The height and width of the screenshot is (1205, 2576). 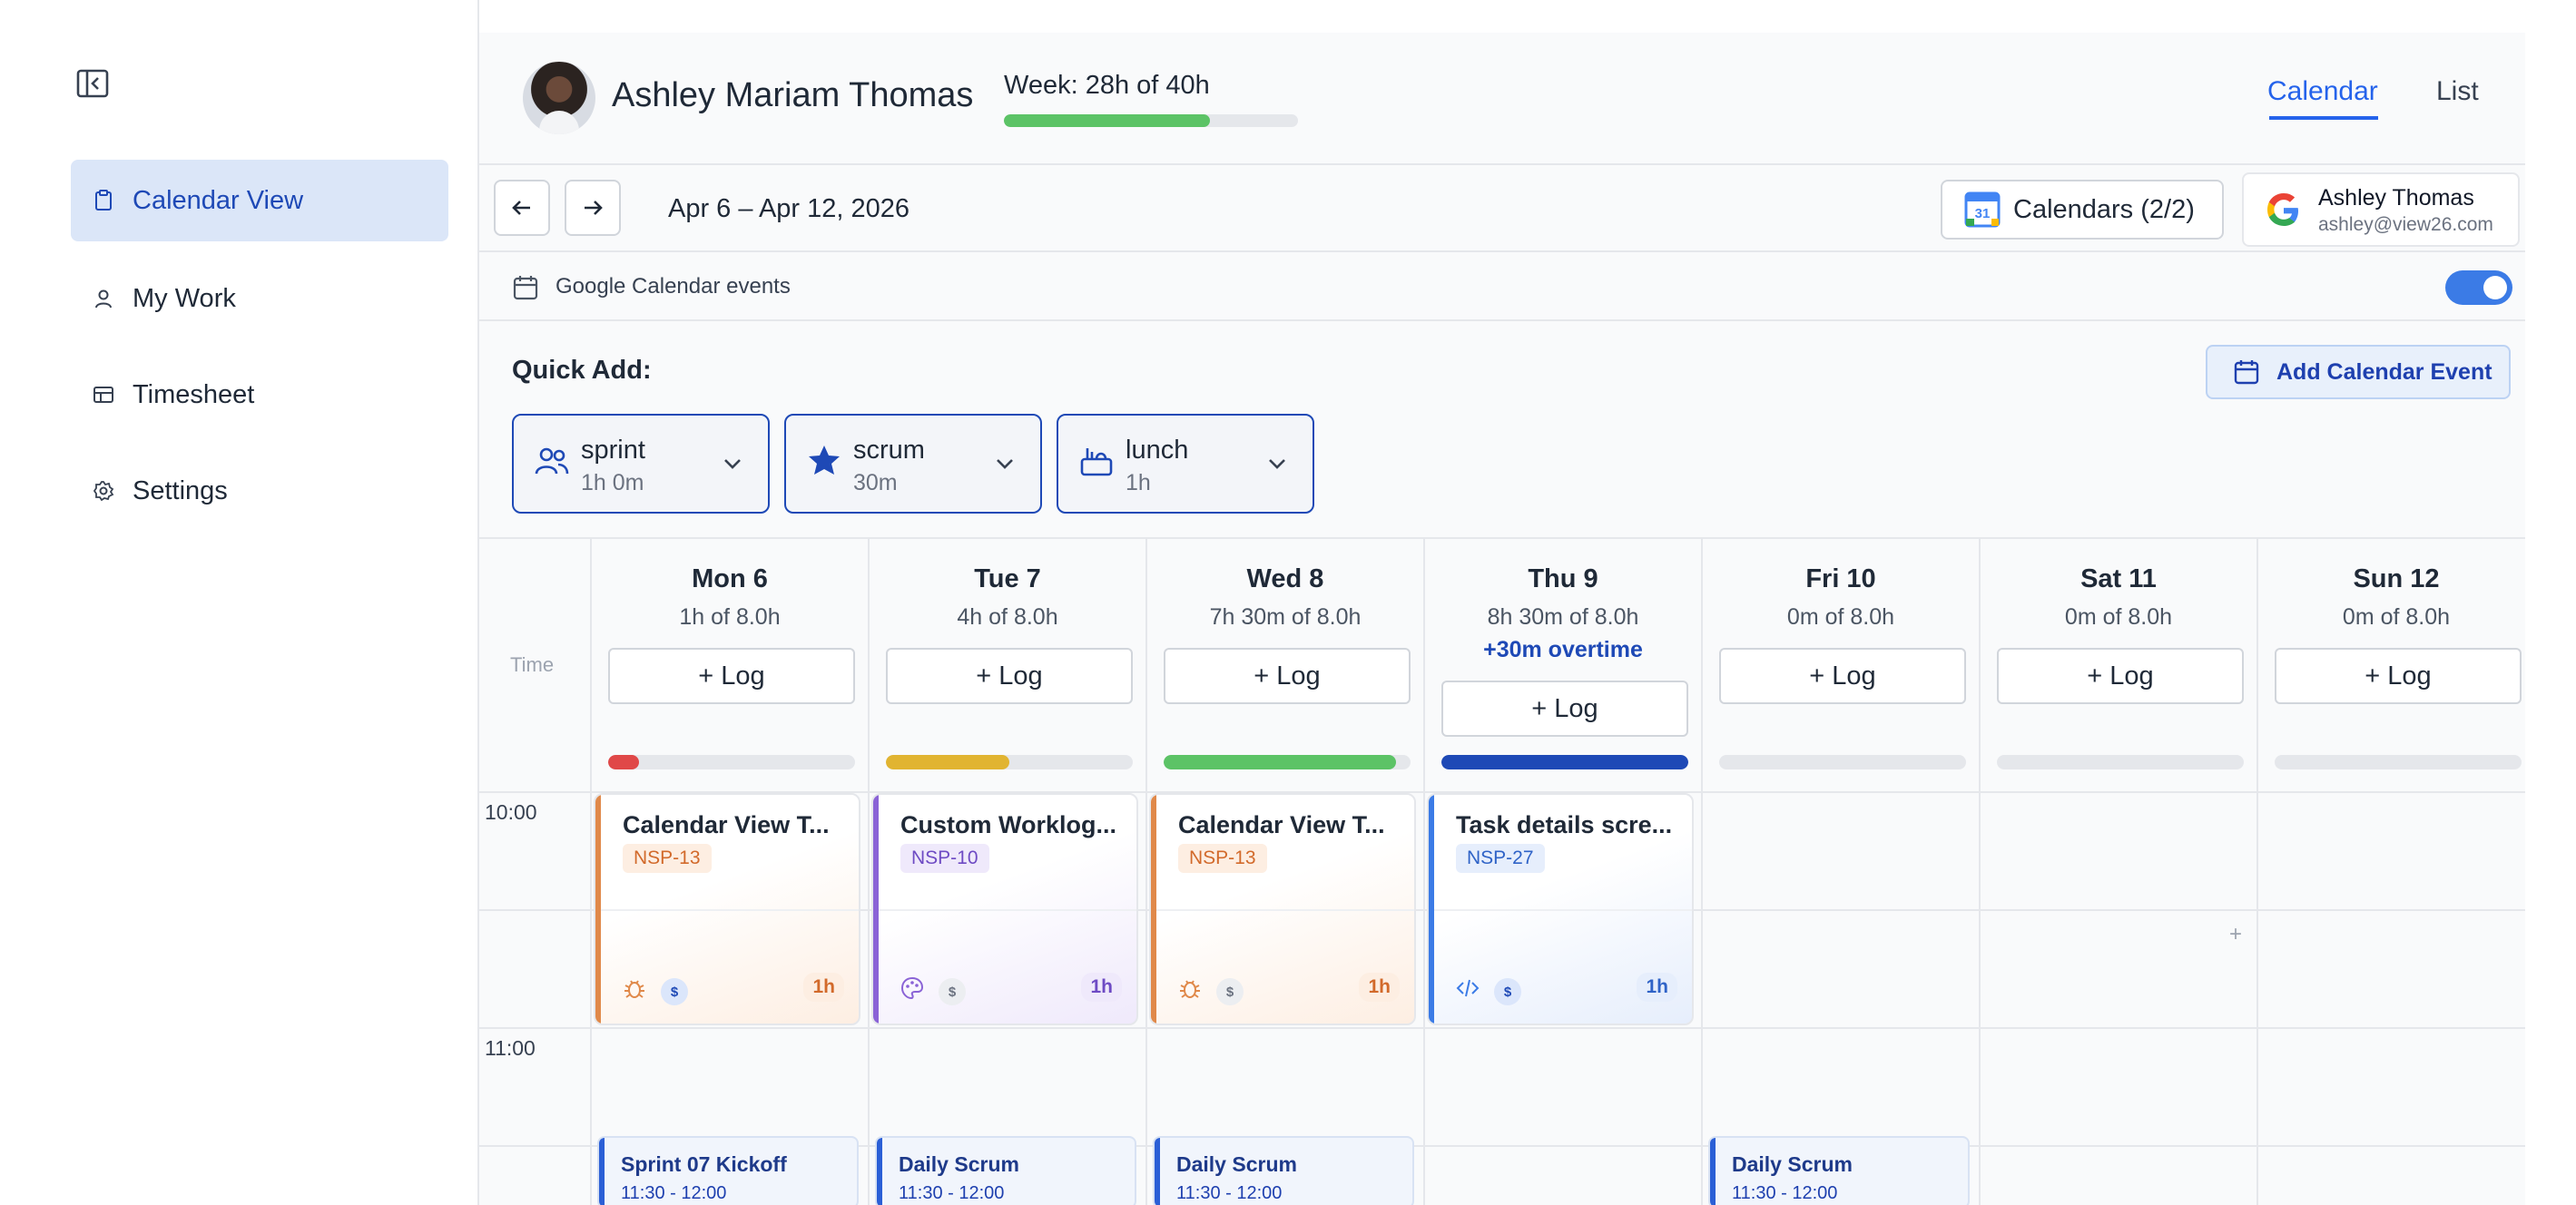 I want to click on arrow-right-icon, so click(x=594, y=208).